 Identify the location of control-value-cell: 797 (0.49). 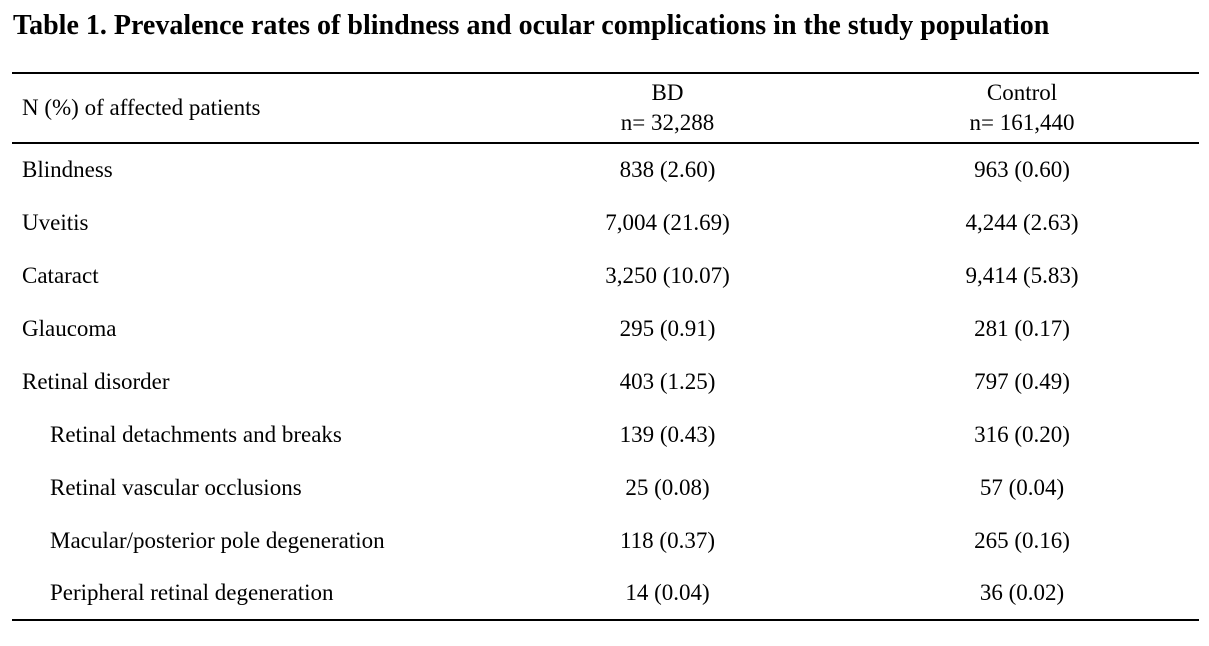
(1022, 381).